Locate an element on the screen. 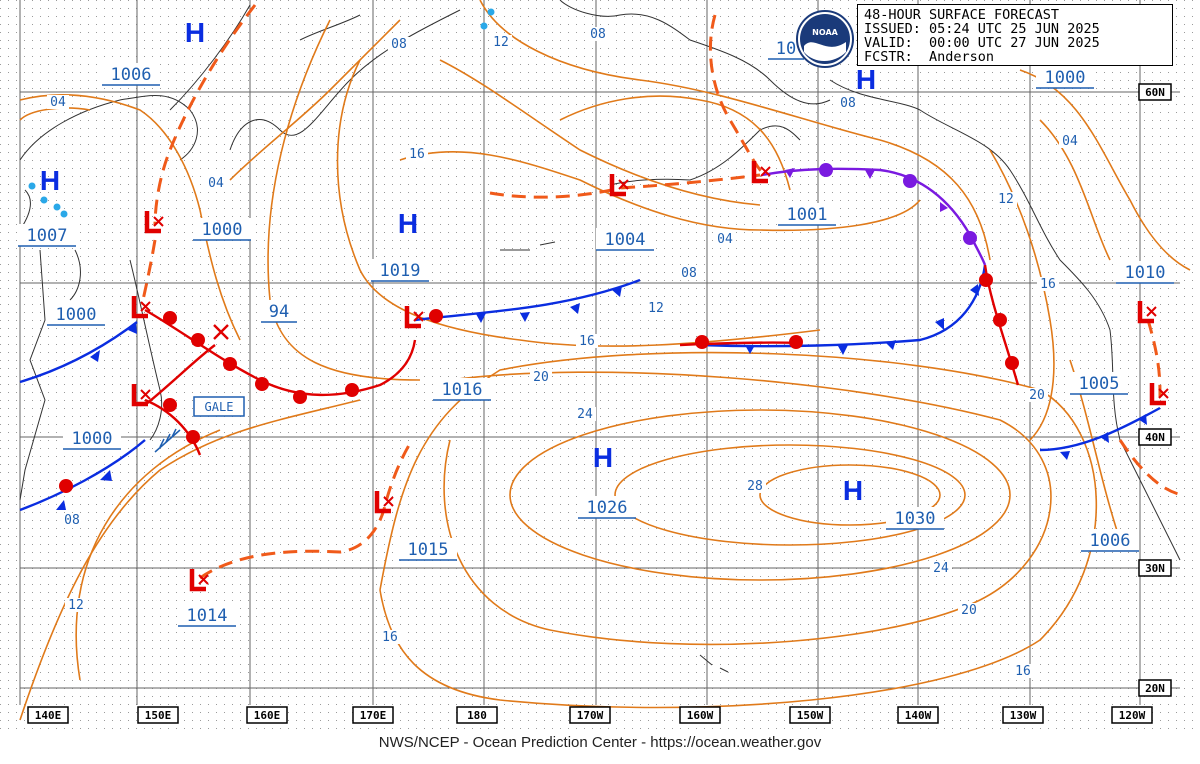  gale-front is located at coordinates (186, 365).